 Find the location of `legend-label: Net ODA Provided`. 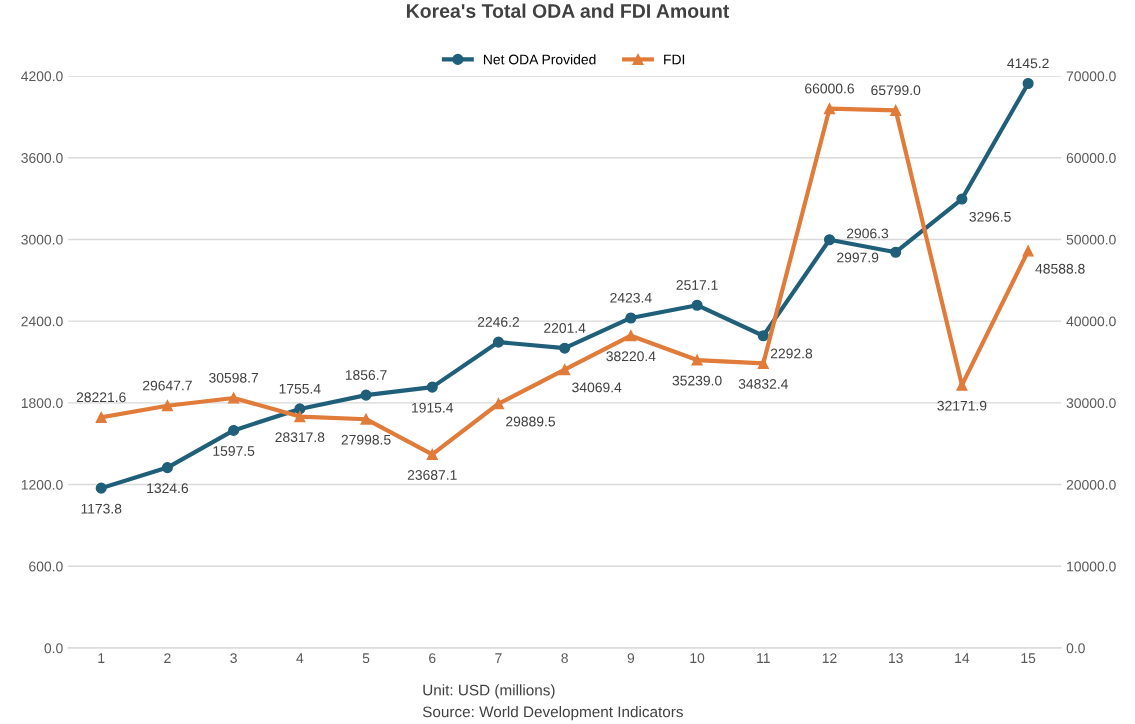

legend-label: Net ODA Provided is located at coordinates (539, 59).